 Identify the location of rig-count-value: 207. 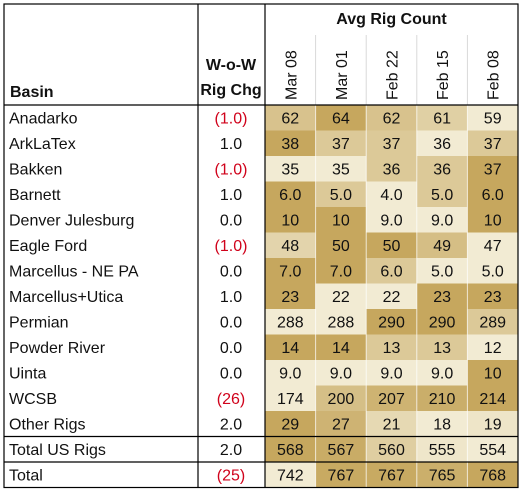
(391, 399).